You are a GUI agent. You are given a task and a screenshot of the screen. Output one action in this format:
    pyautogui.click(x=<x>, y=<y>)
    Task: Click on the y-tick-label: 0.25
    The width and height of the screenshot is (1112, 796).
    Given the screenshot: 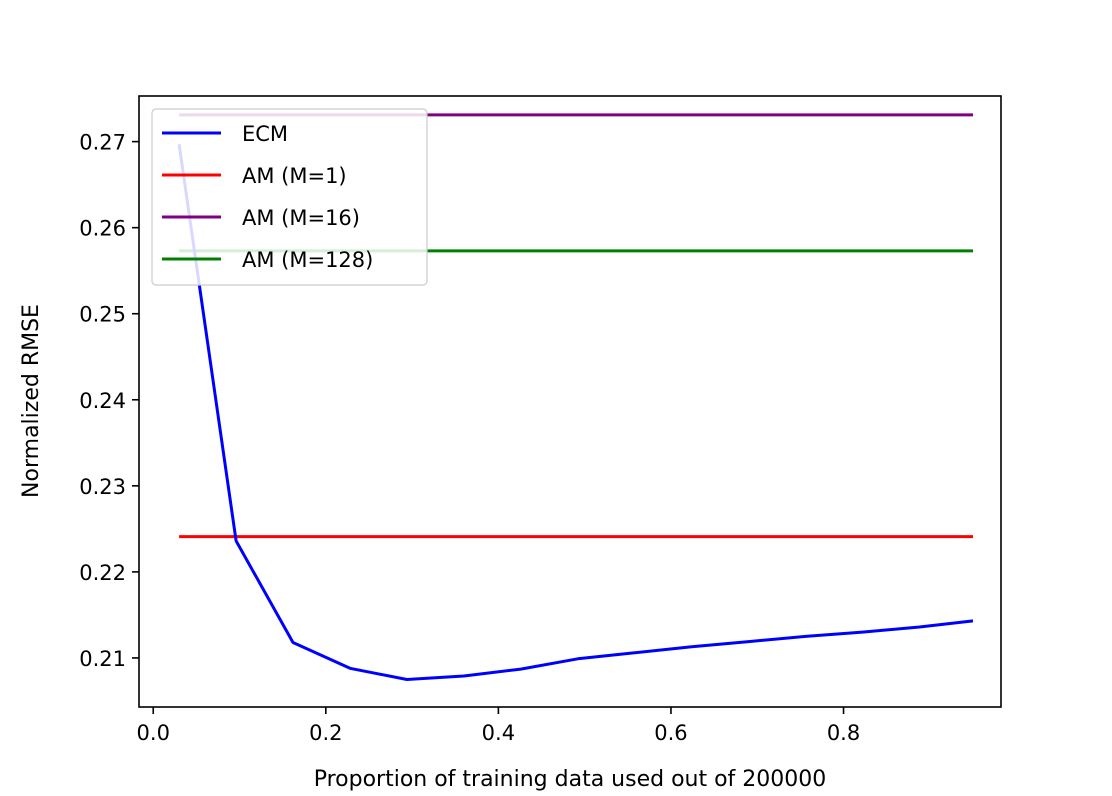 What is the action you would take?
    pyautogui.click(x=102, y=315)
    